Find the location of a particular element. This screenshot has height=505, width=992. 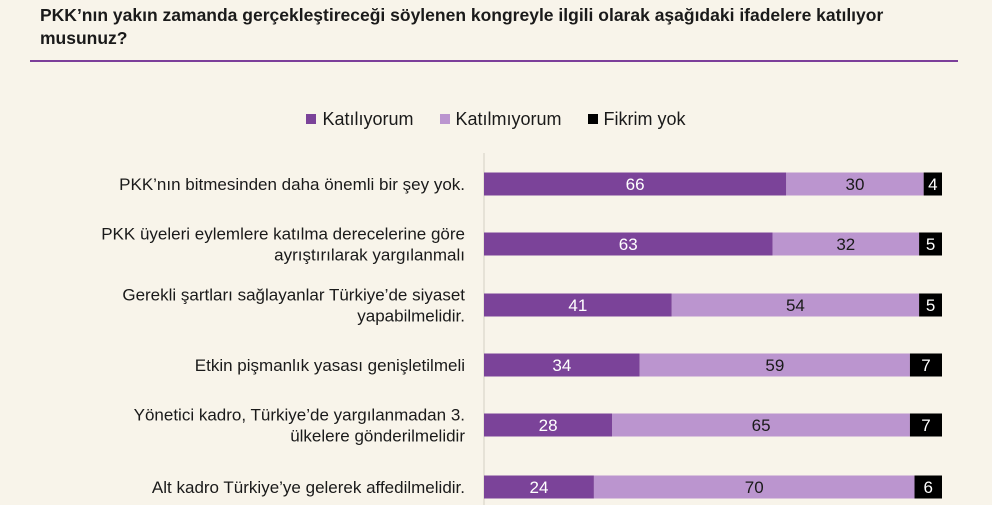

legend-item-fikrim-yok: Fikrim yok is located at coordinates (636, 119).